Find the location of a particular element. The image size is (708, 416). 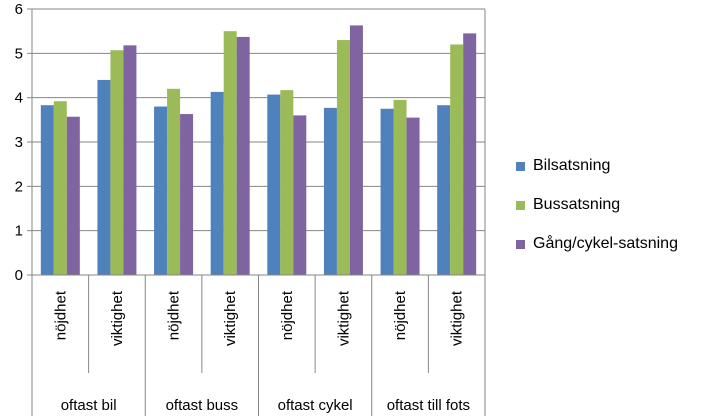

y-tick-label: 1 is located at coordinates (19, 231).